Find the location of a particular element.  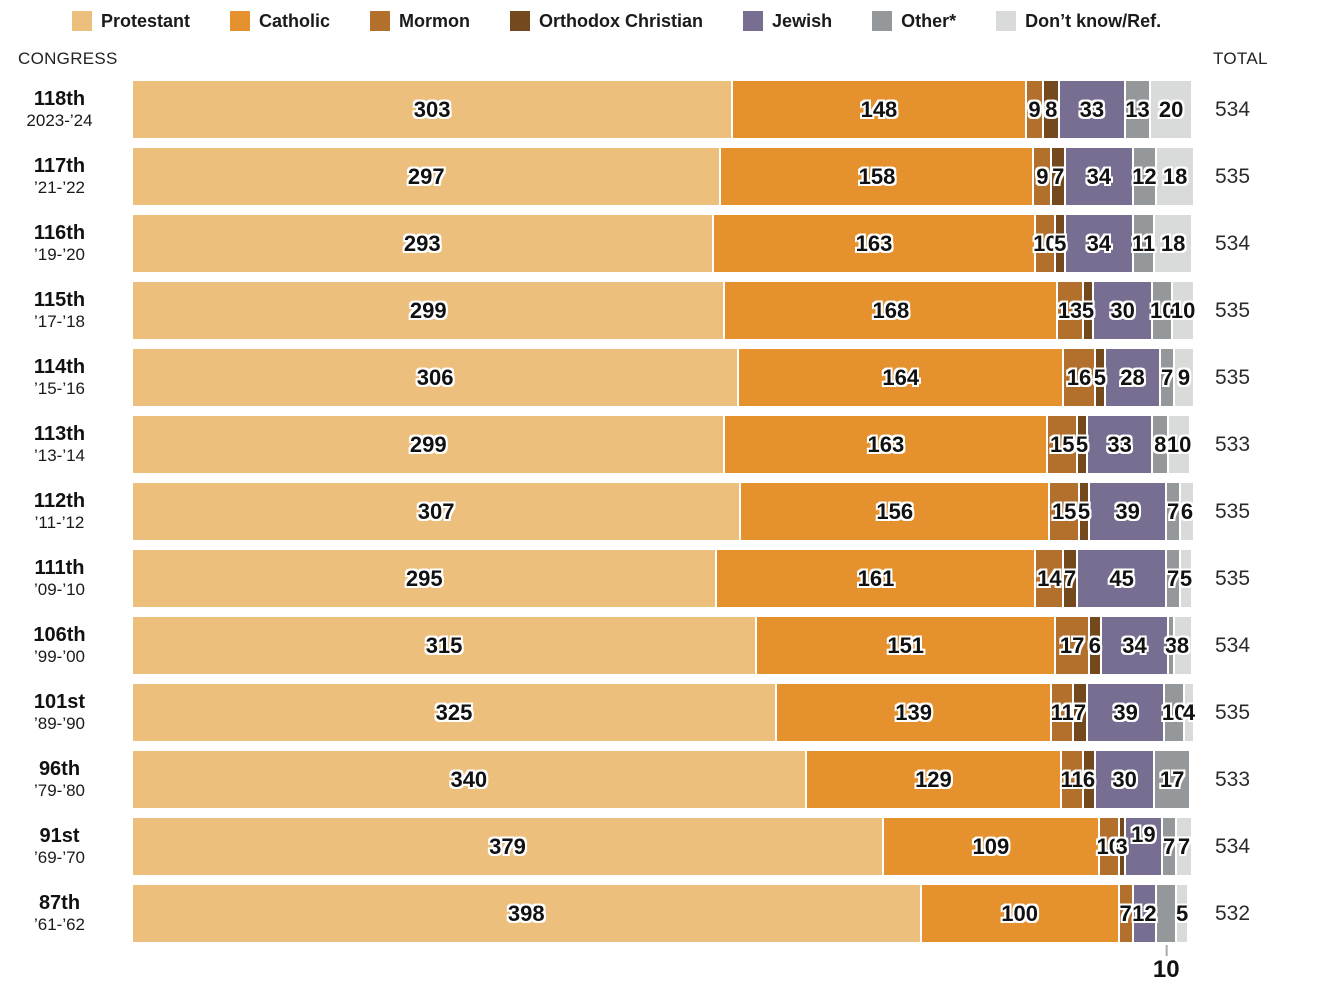

segment-value: 9 is located at coordinates (1184, 377).